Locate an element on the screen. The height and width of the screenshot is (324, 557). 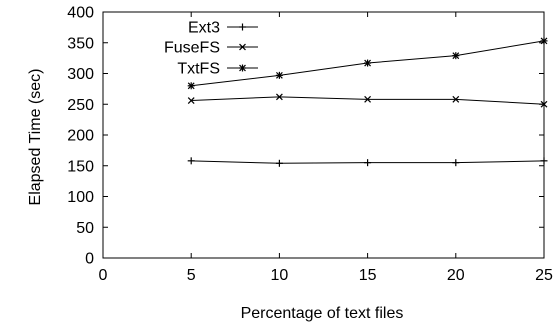
y-tick-label: 150 is located at coordinates (80, 166).